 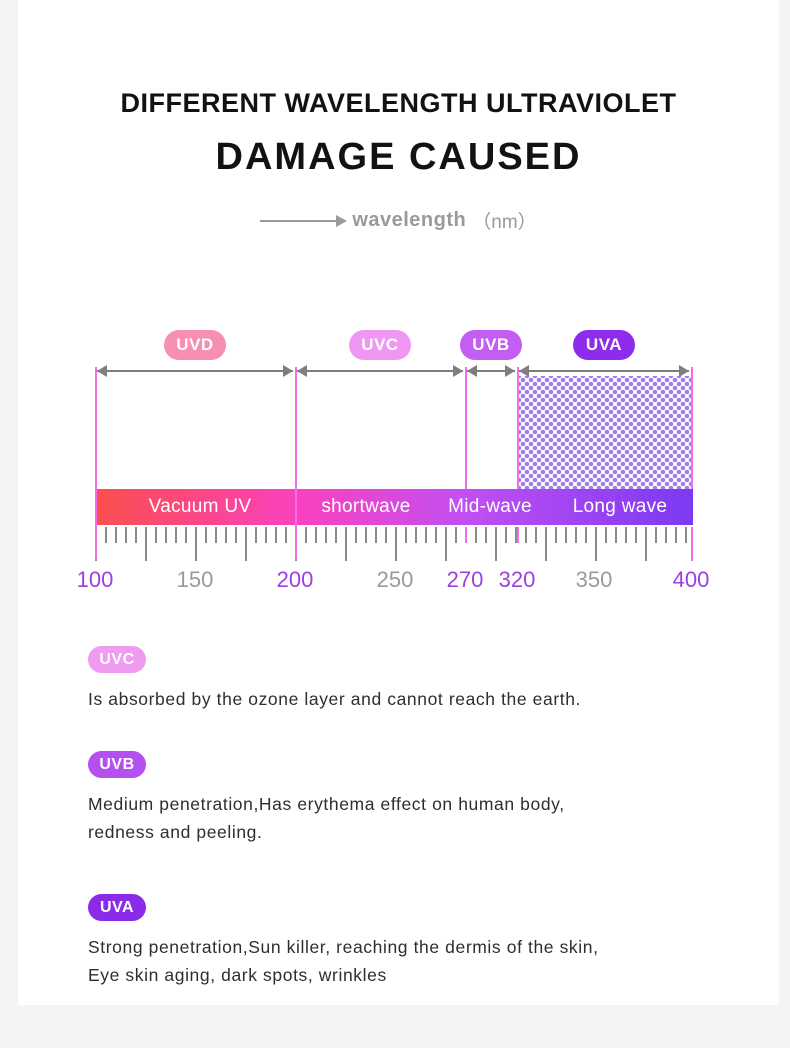 I want to click on uva-dotted-region, so click(x=605, y=432).